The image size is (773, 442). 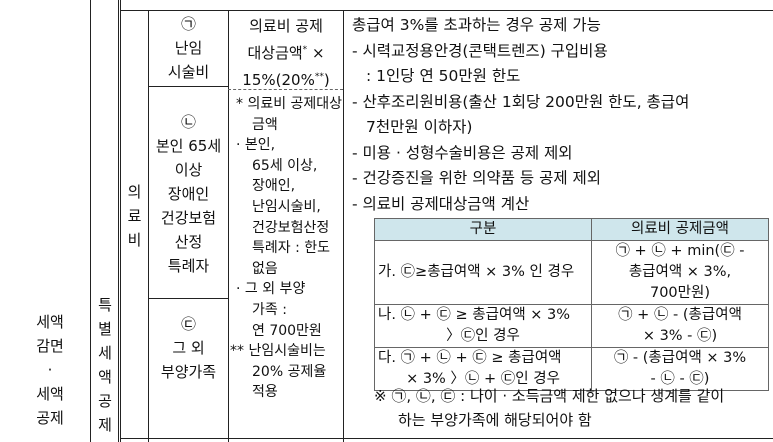 I want to click on calc-table-header: 구분 의료비 공제금액, so click(x=571, y=229).